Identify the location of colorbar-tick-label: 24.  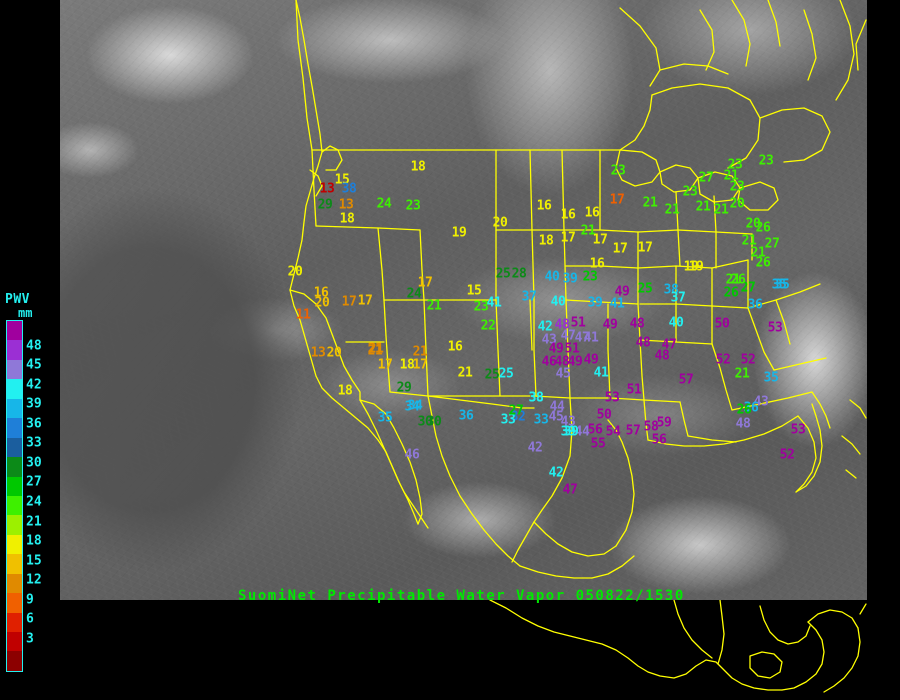
(34, 502).